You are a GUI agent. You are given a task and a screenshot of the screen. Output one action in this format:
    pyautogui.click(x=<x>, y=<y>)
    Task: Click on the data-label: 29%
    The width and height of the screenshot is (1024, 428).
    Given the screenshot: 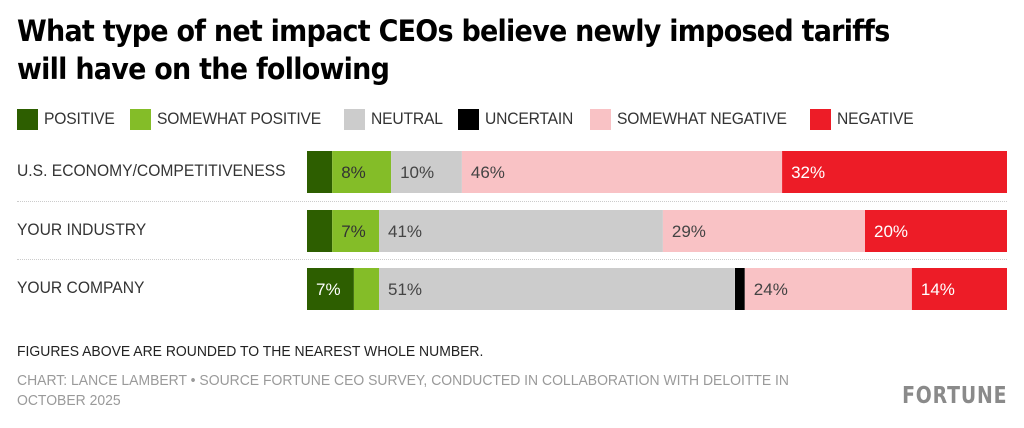 What is the action you would take?
    pyautogui.click(x=689, y=231)
    